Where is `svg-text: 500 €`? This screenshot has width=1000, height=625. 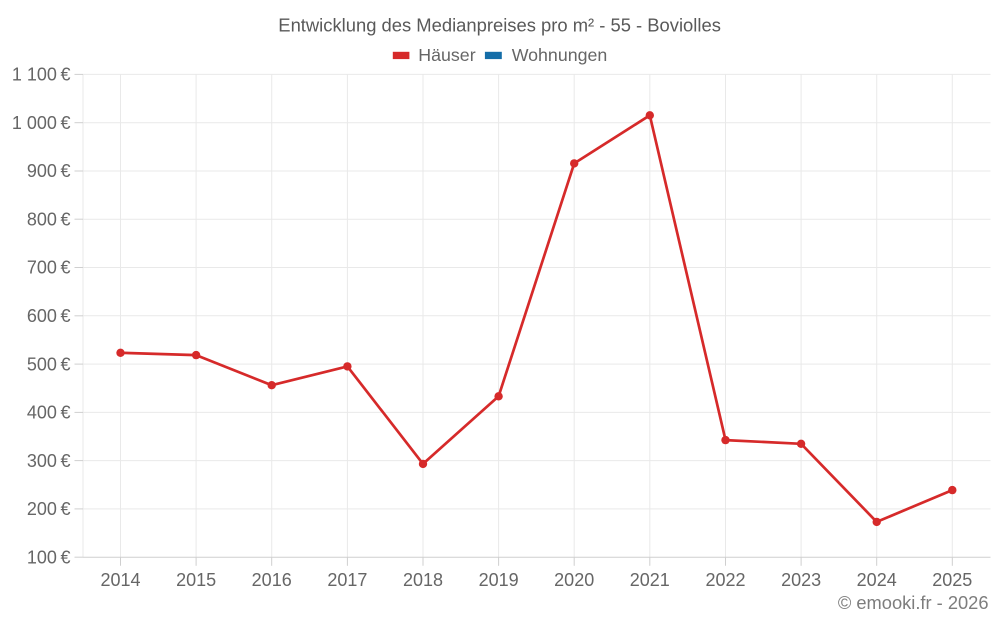 svg-text: 500 € is located at coordinates (49, 364).